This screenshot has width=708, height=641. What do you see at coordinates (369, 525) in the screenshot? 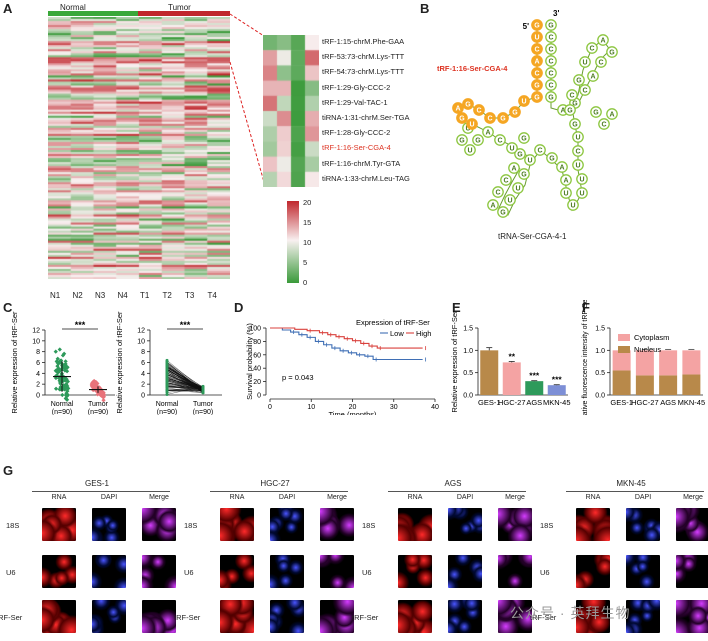
I see `row-label: 18S` at bounding box center [369, 525].